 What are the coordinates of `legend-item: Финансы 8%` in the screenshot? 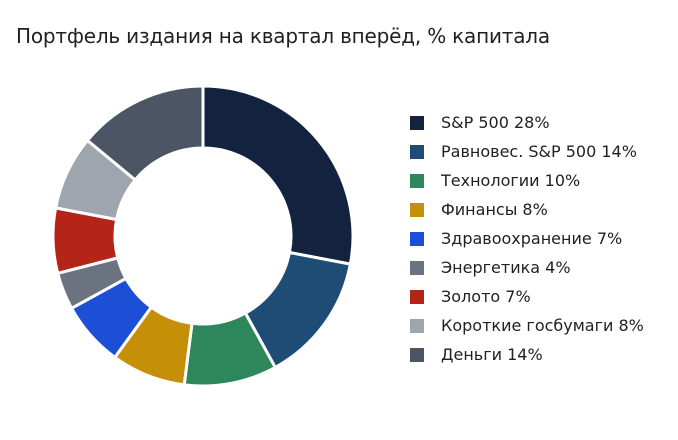 It's located at (527, 209).